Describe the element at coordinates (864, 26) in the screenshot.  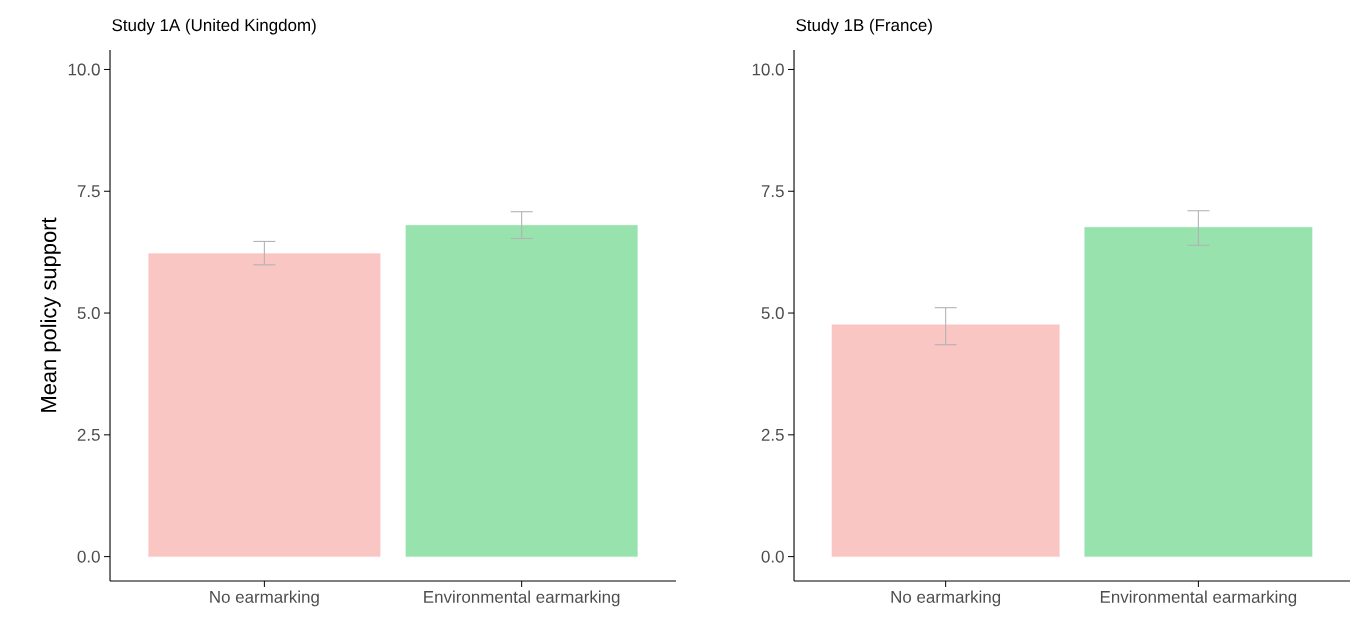
I see `chart-title: Study 1B (France)` at that location.